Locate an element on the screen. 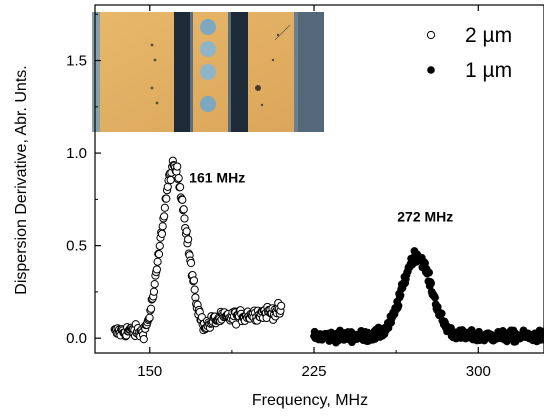  y-tick-label: 0.5 is located at coordinates (76, 246).